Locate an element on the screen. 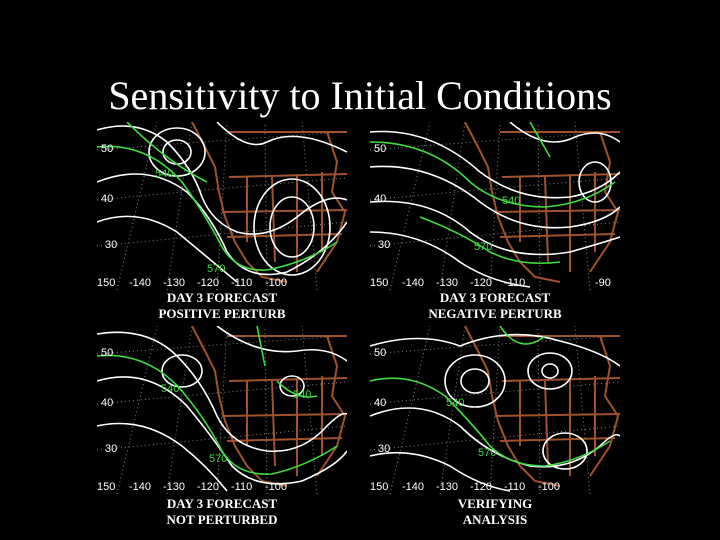  slide-title: Sensitivity to Initial Conditions is located at coordinates (360, 95).